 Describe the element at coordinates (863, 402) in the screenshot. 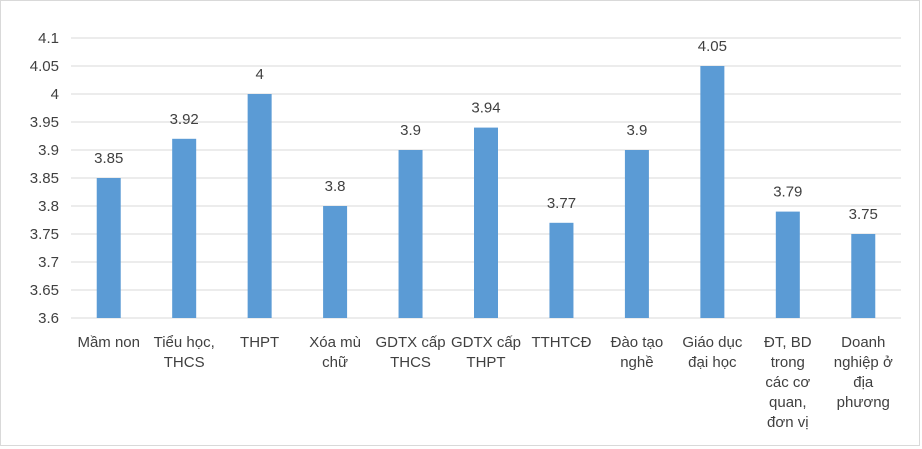

I see `category-label-line: phương` at that location.